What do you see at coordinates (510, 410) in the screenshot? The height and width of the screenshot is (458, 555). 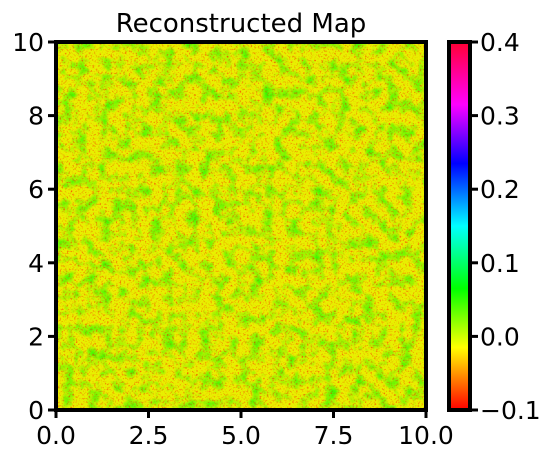 I see `colorbar-tick-label: −0.1` at bounding box center [510, 410].